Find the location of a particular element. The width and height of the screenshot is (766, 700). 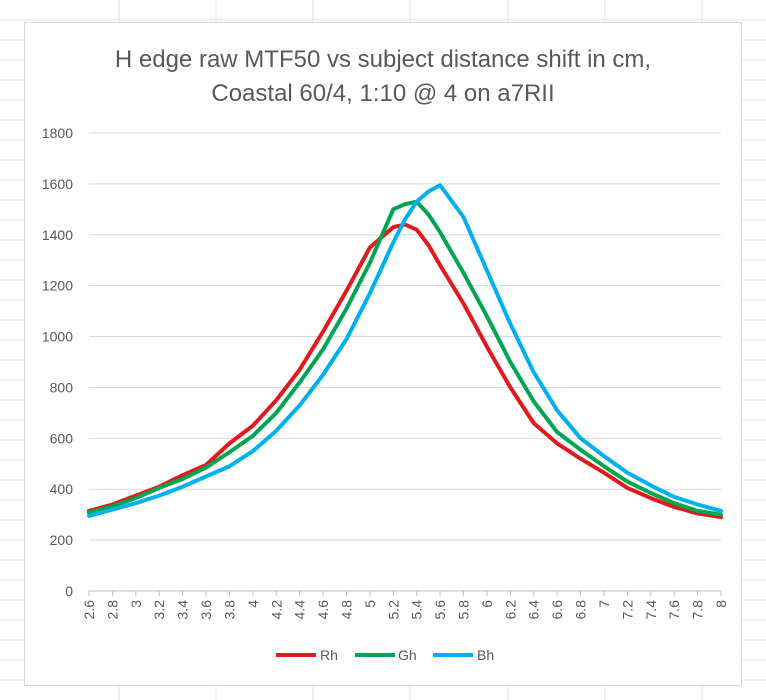

x-tick-label: 5.2 is located at coordinates (393, 610).